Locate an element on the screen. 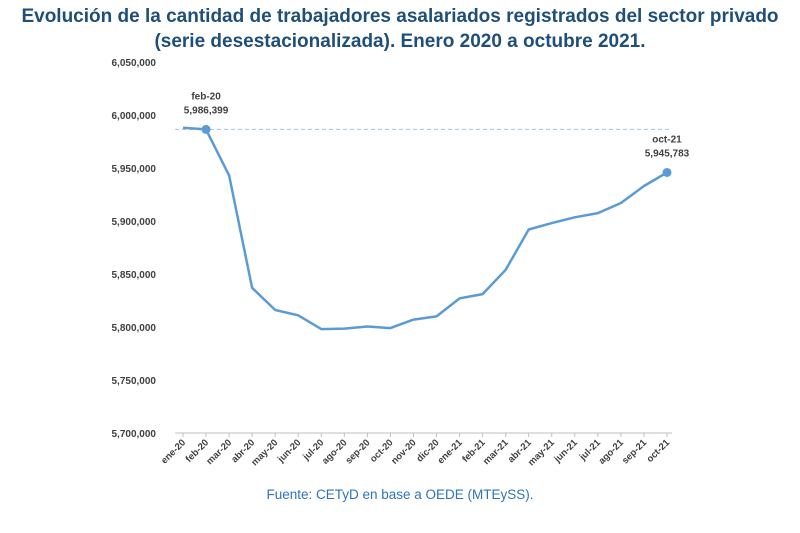 The width and height of the screenshot is (800, 533). x-tick-label: may-21 is located at coordinates (541, 452).